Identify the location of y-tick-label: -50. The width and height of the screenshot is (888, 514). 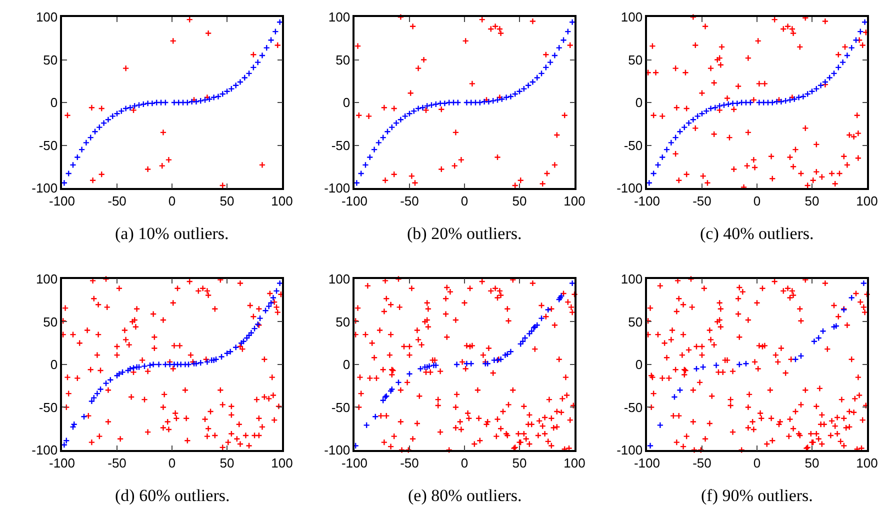
(48, 407).